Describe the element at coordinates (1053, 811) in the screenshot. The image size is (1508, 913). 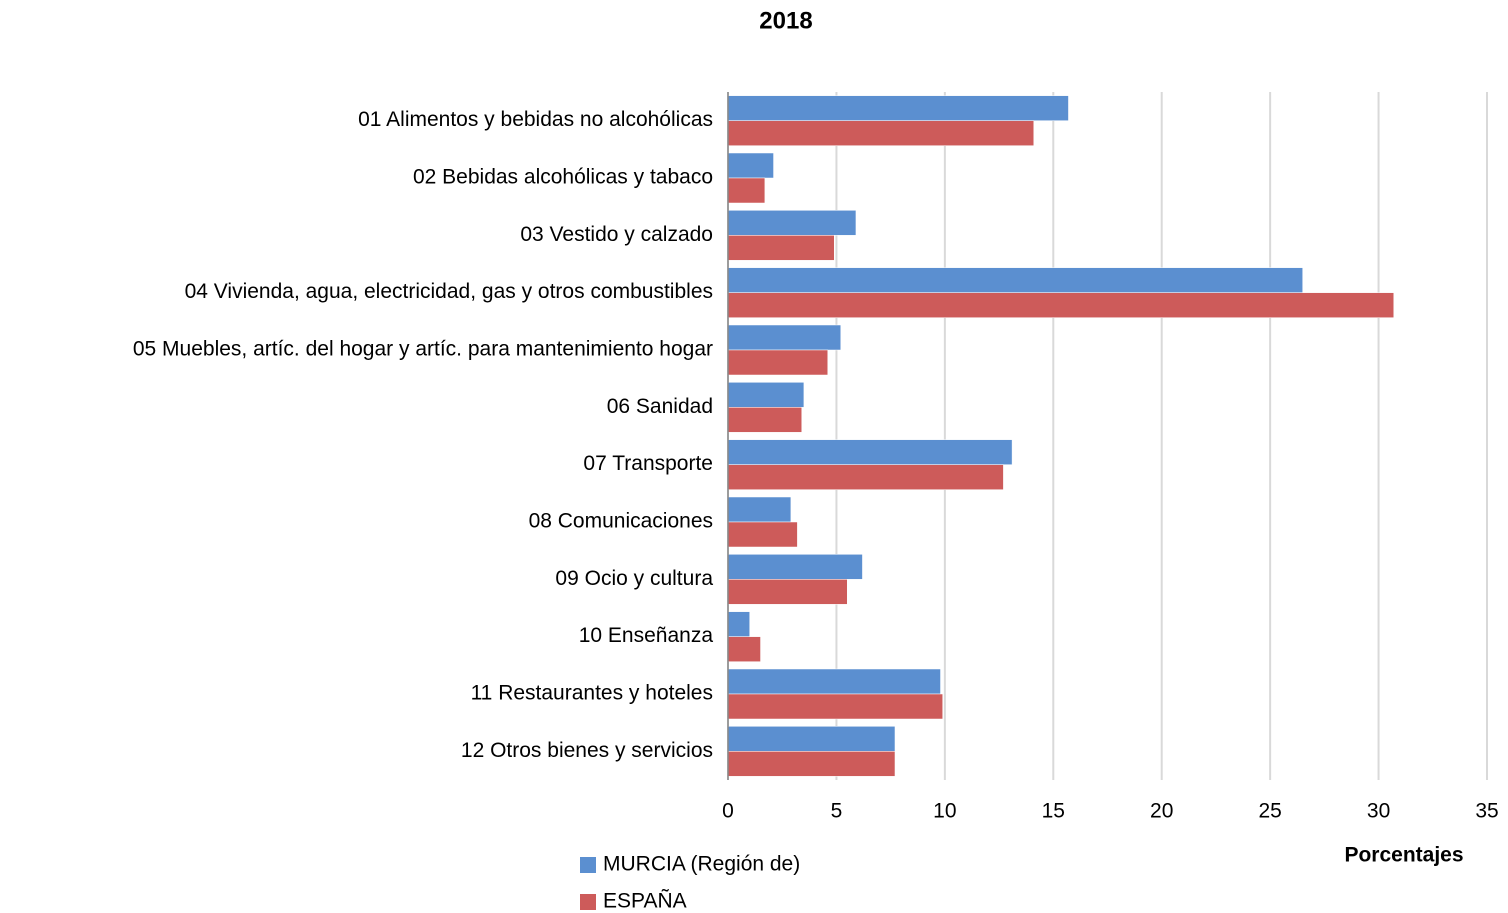
I see `x-tick-label: 15` at that location.